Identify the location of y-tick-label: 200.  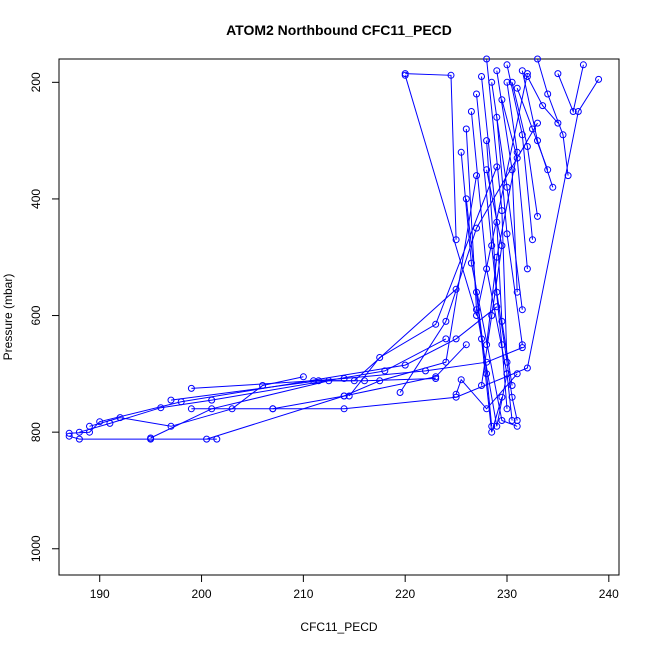
(36, 82).